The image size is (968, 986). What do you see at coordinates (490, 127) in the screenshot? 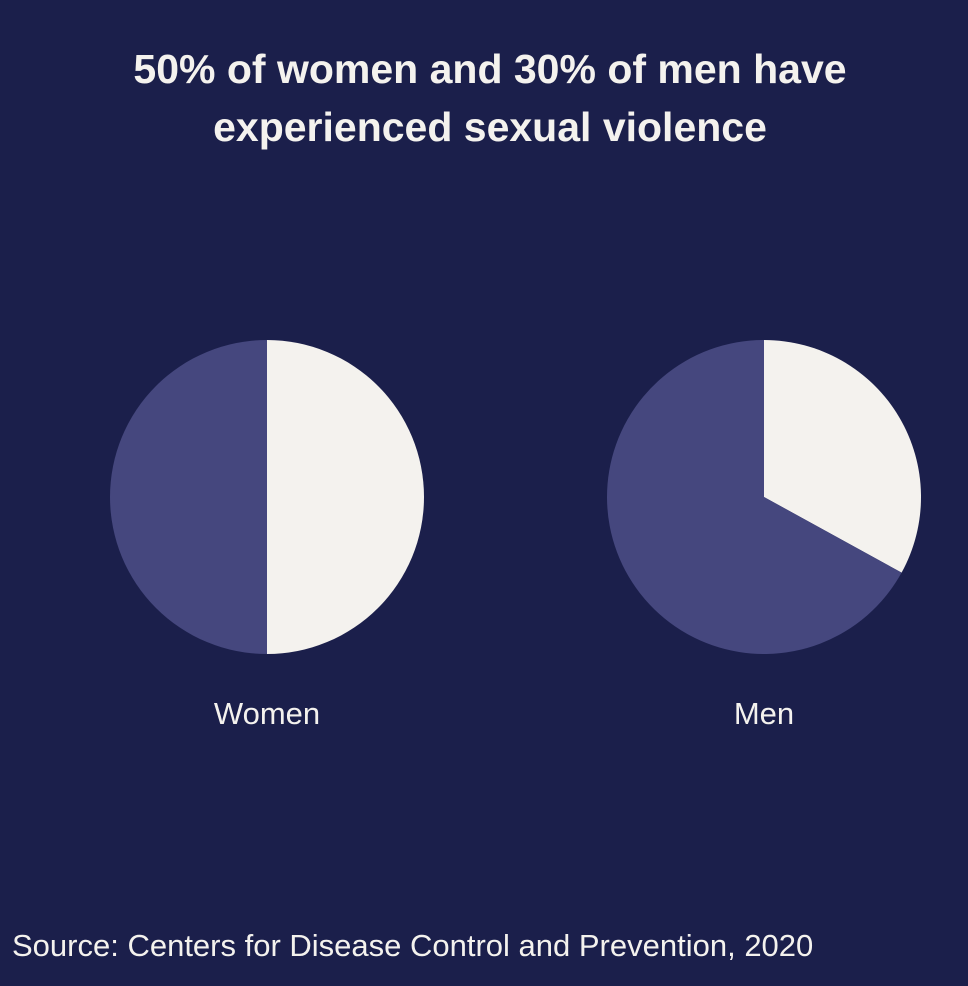
I see `chart-title-line-2: experienced sexual violence` at bounding box center [490, 127].